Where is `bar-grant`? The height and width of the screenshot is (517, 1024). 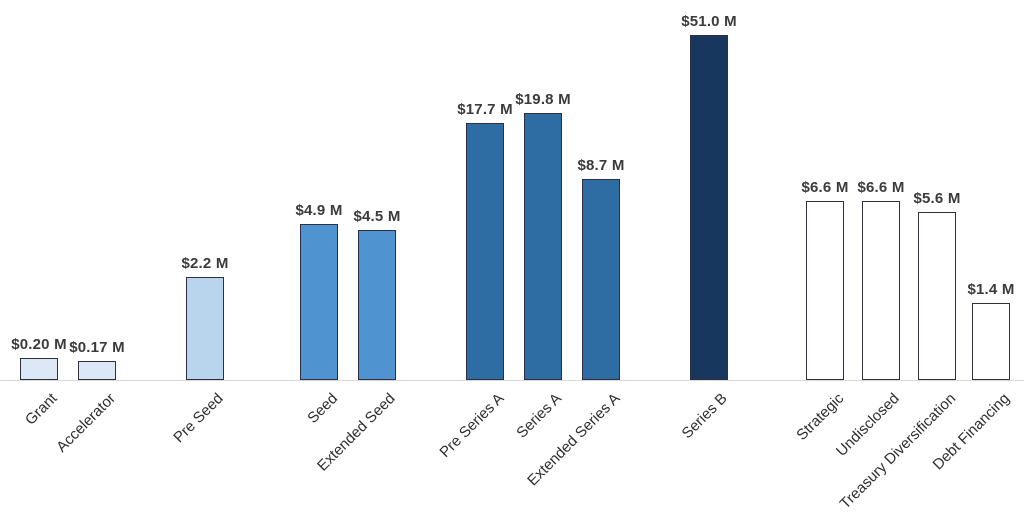 bar-grant is located at coordinates (39, 369).